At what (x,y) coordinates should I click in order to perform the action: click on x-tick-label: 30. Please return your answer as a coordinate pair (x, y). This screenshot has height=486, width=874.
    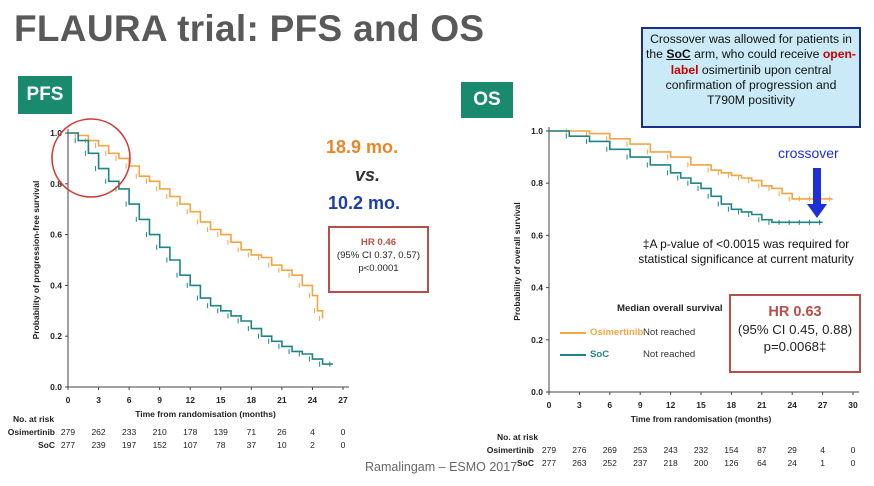
    Looking at the image, I should click on (853, 405).